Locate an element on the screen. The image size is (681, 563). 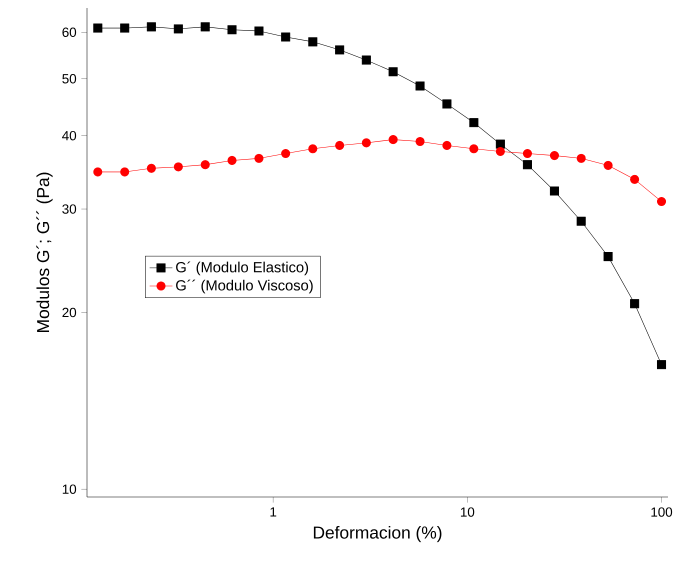
y-tick-label: 20 is located at coordinates (69, 313).